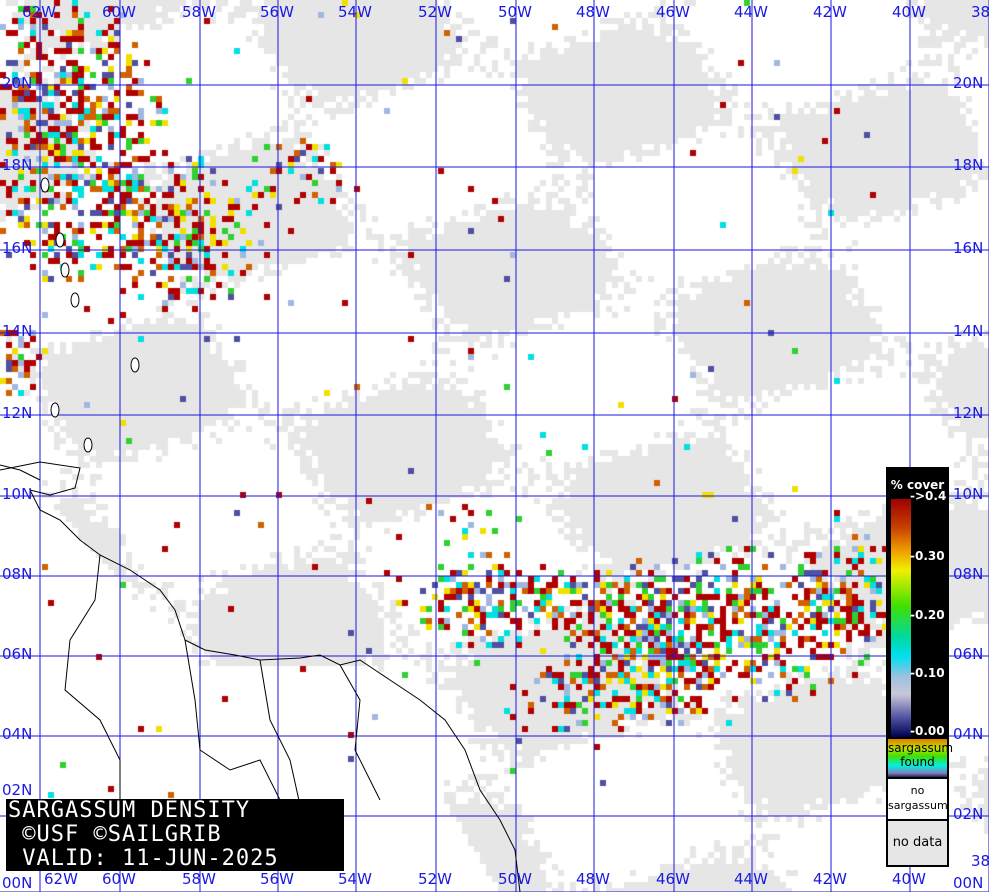  I want to click on copyright-line: ©USF ©SAILGRIB, so click(115, 834).